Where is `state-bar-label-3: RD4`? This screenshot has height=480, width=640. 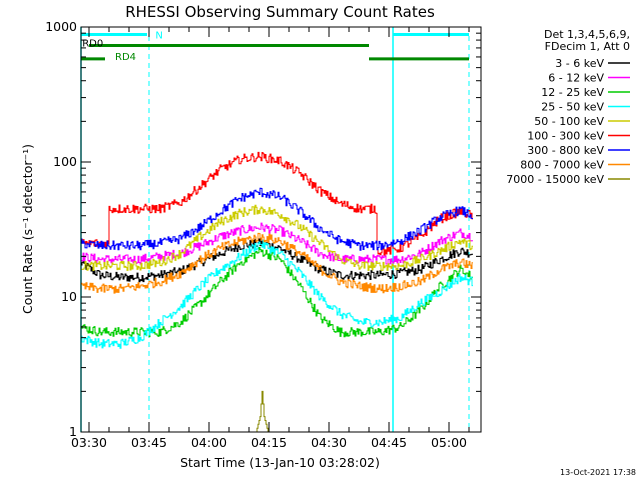 state-bar-label-3: RD4 is located at coordinates (125, 57).